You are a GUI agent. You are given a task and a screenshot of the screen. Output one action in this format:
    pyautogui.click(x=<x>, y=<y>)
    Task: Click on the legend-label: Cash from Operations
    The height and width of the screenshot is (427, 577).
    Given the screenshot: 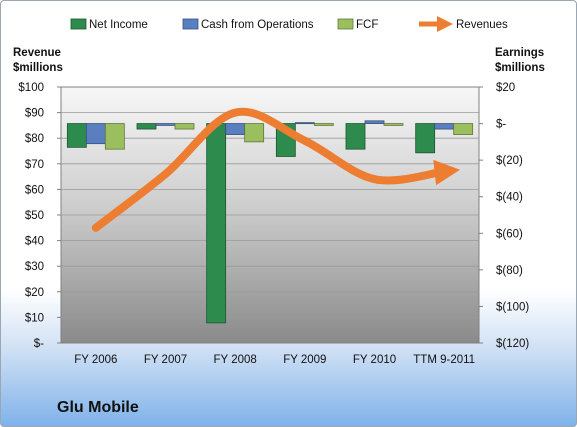 What is the action you would take?
    pyautogui.click(x=257, y=25)
    